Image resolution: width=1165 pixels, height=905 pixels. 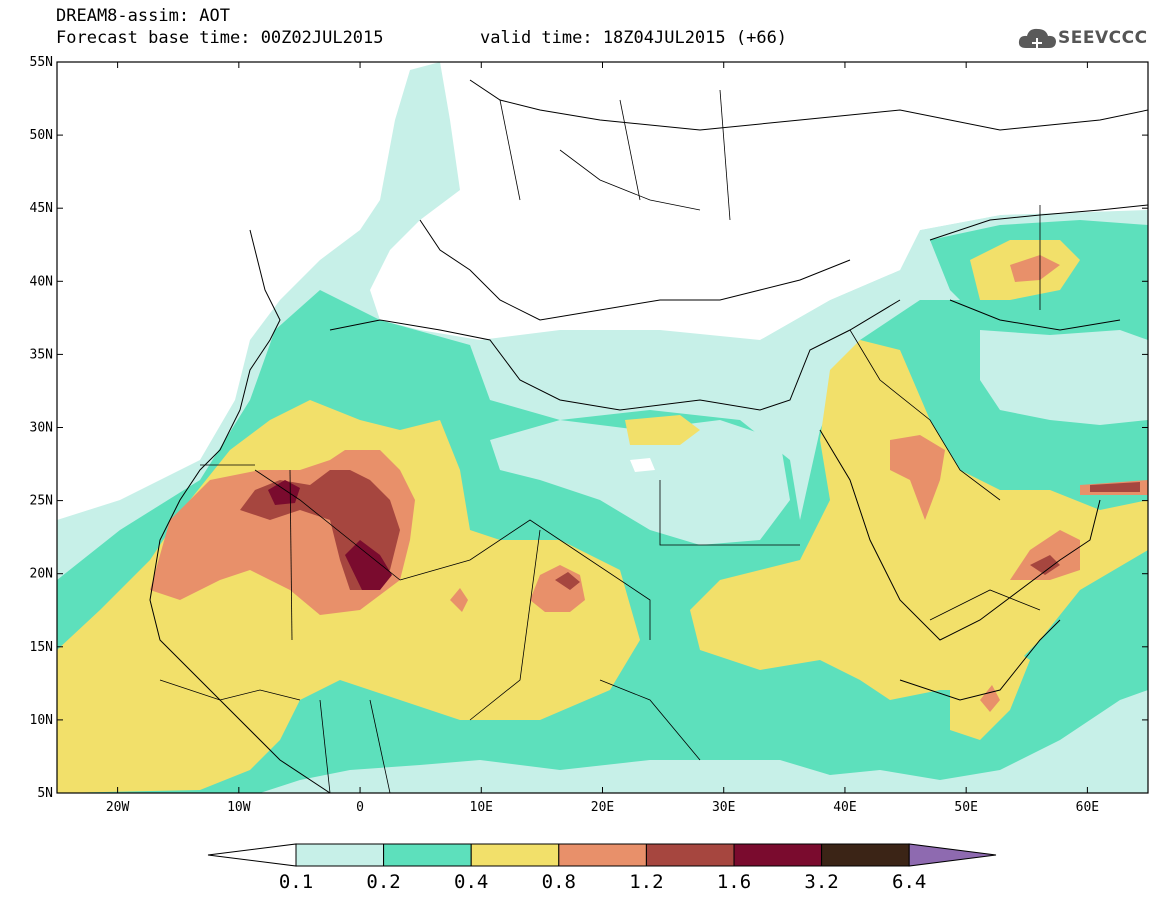 I want to click on lat-tick-label: 15N, so click(x=41, y=647).